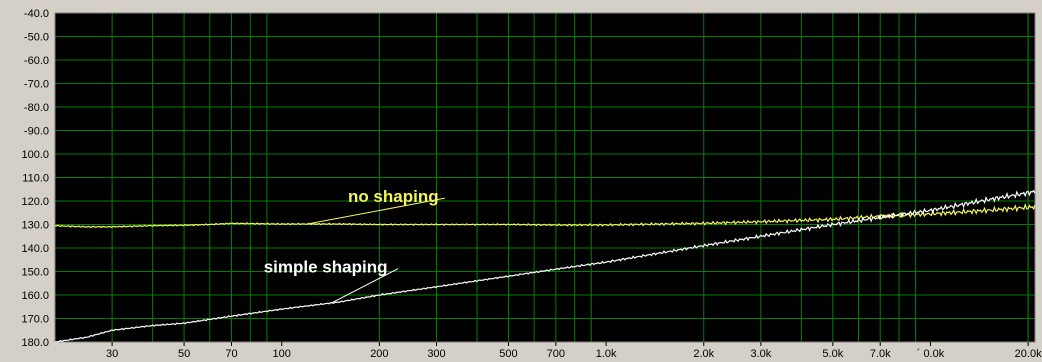 The height and width of the screenshot is (362, 1042). Describe the element at coordinates (393, 196) in the screenshot. I see `annotation-label: no shaping` at that location.